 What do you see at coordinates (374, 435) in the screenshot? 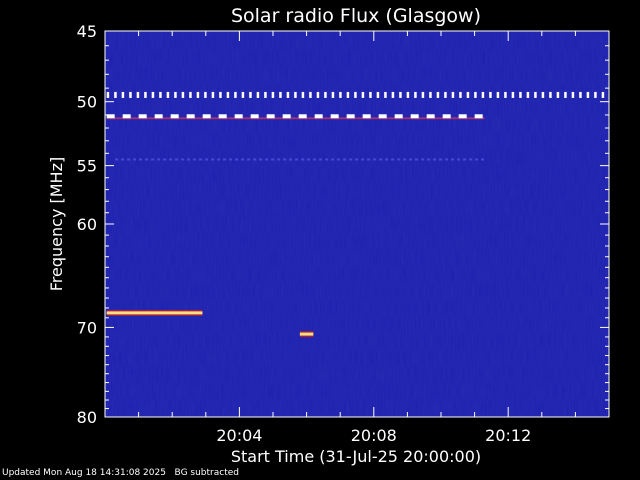
I see `x-tick-label: 20:08` at bounding box center [374, 435].